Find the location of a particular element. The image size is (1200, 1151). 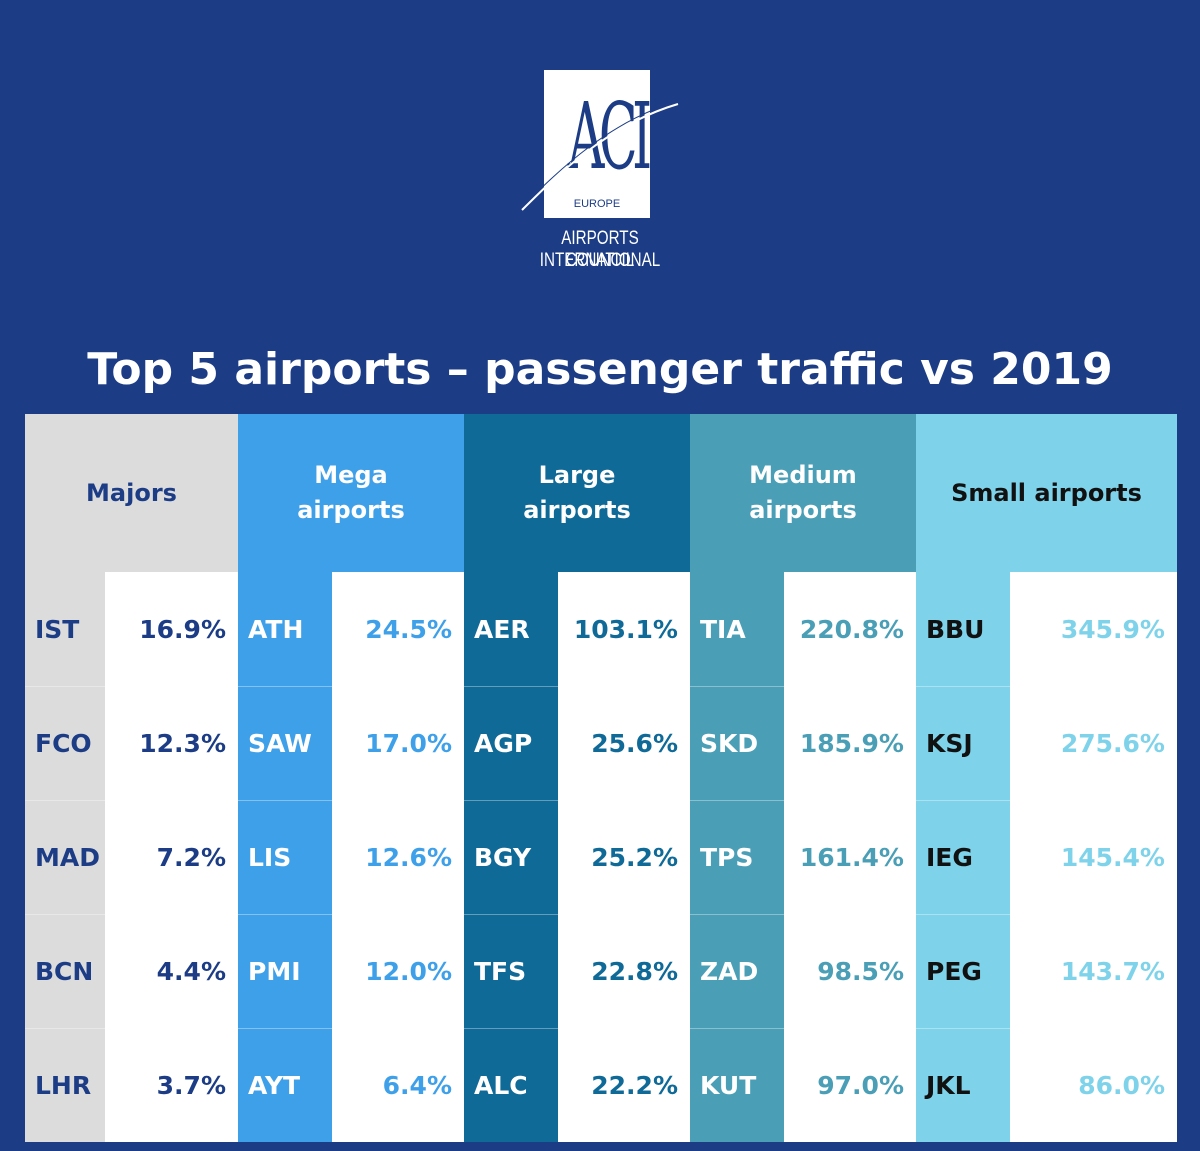

airport-code: PMI is located at coordinates (285, 971).